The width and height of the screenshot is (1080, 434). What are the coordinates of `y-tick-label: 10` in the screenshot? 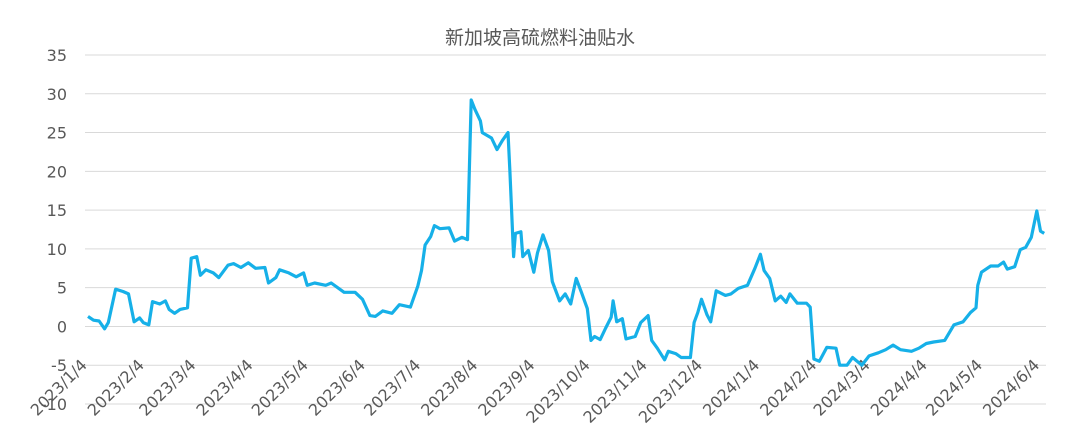 It's located at (57, 249).